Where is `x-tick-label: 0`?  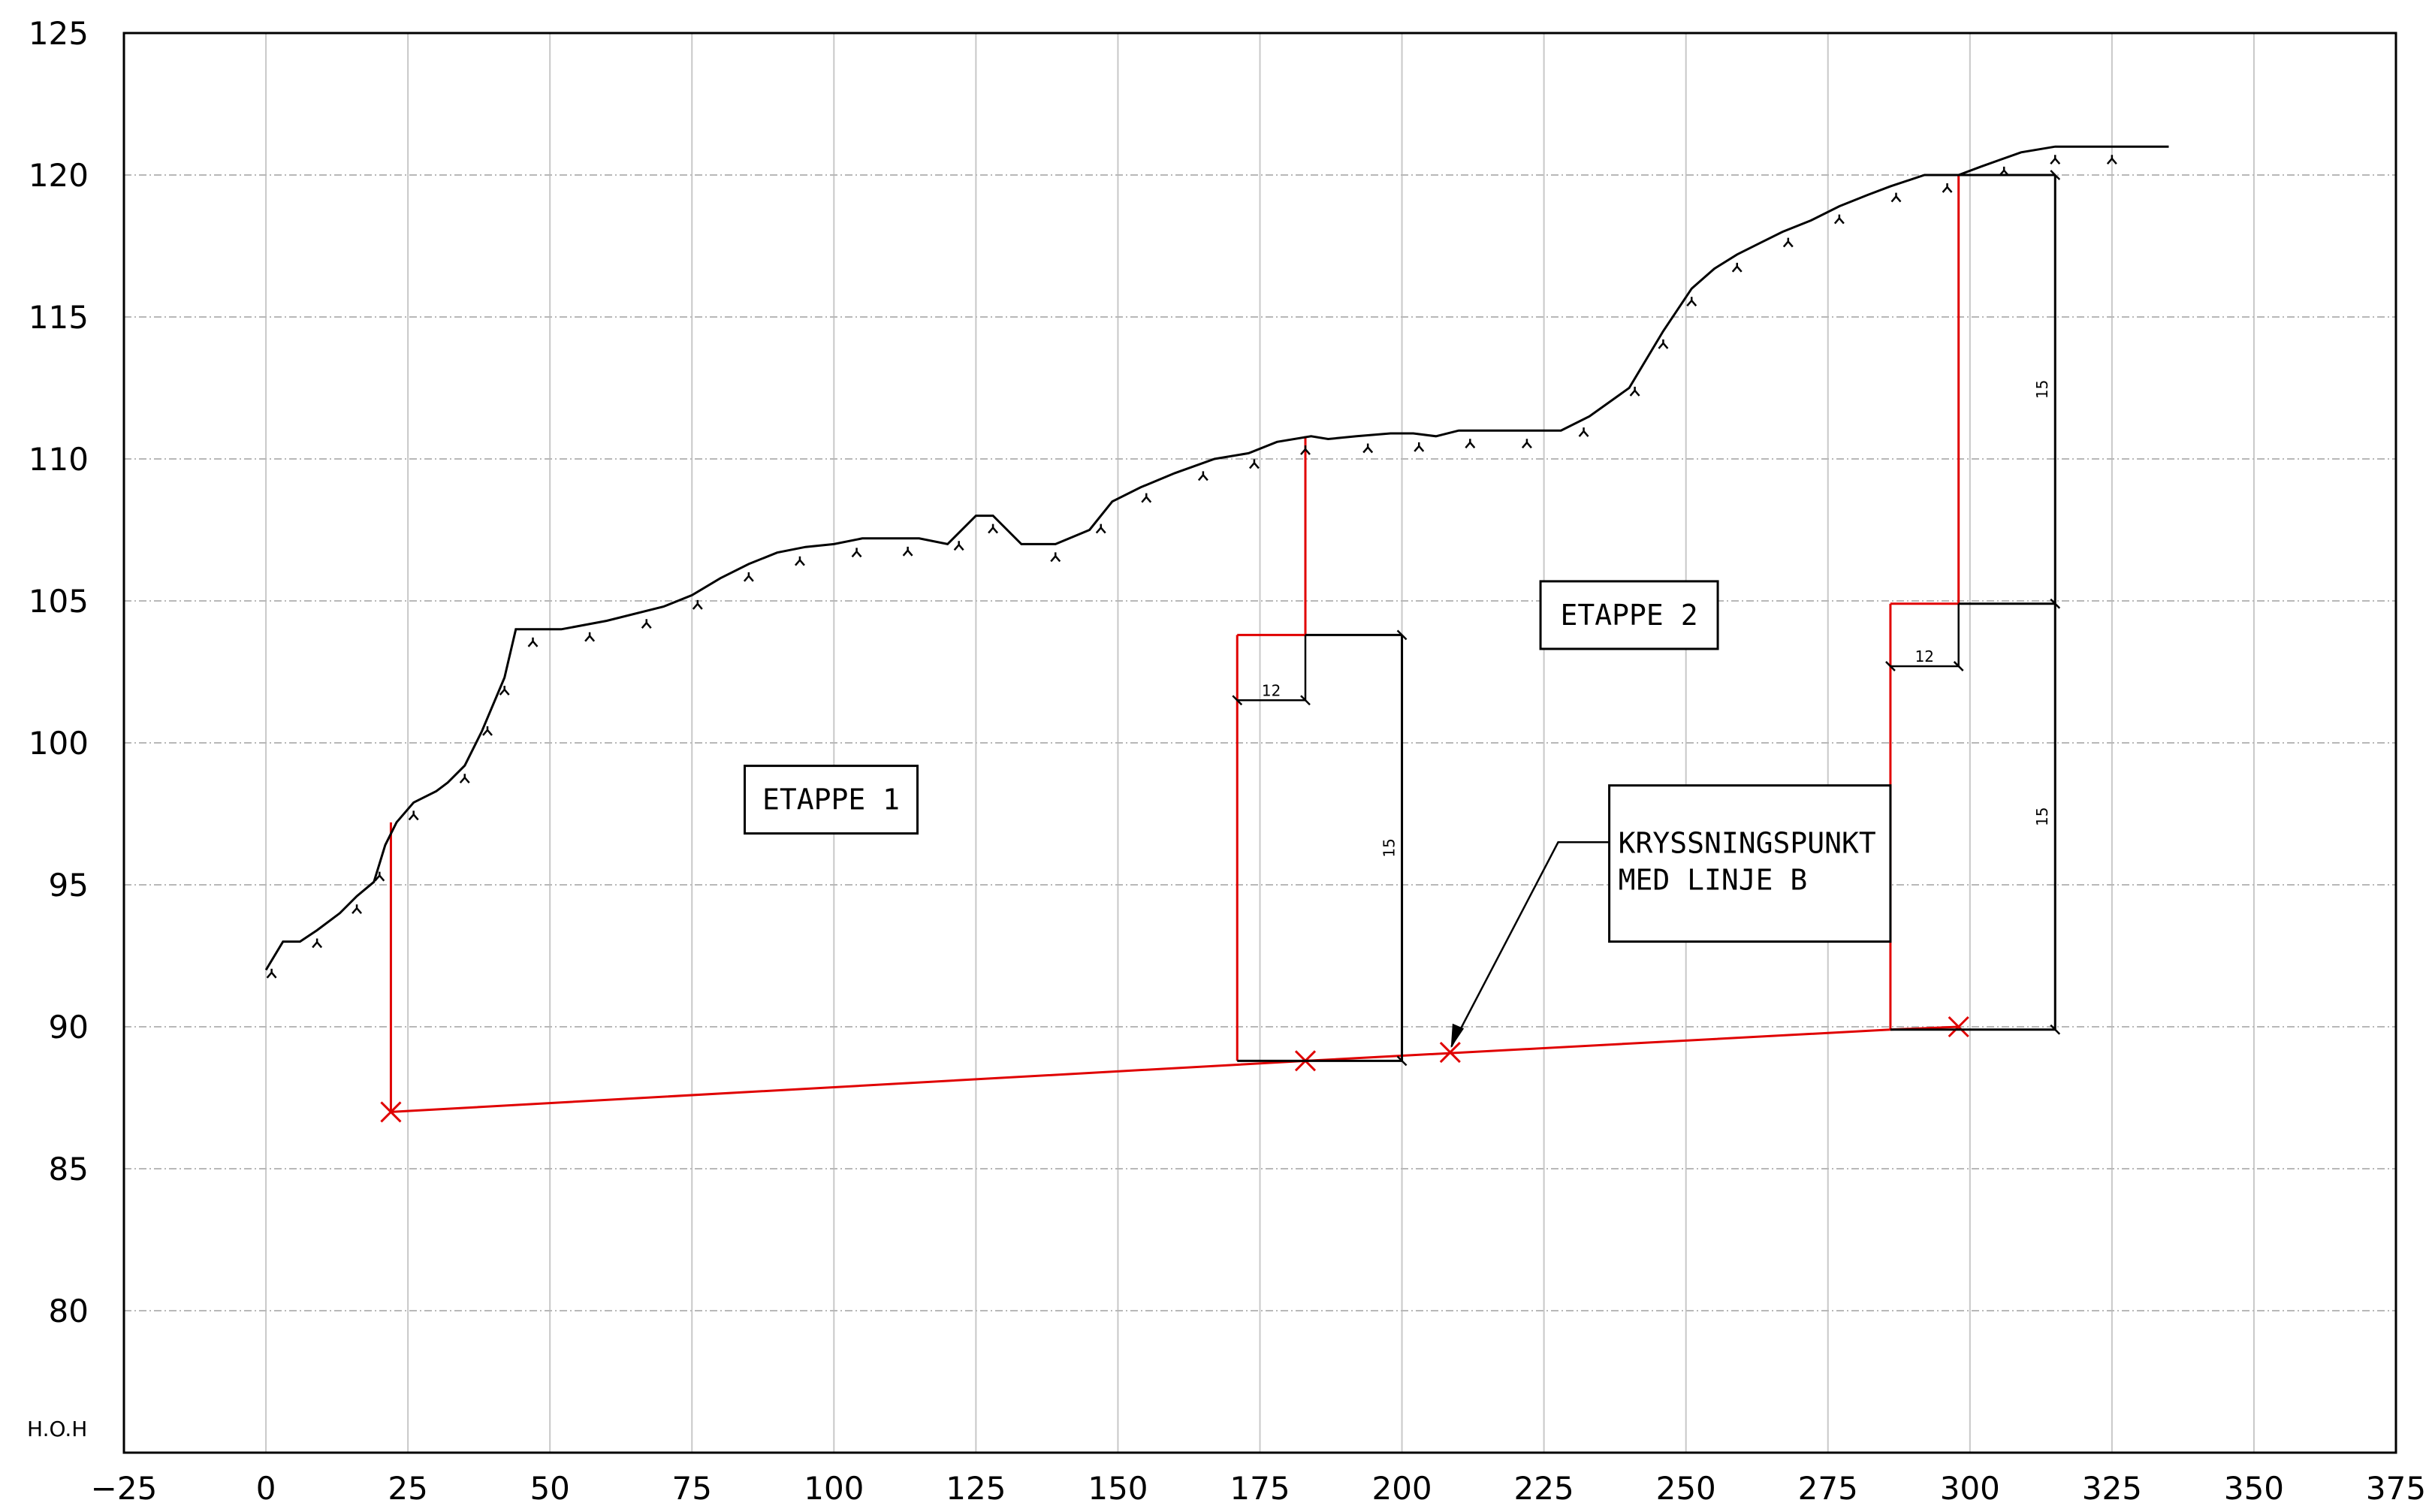
x-tick-label: 0 is located at coordinates (266, 1488).